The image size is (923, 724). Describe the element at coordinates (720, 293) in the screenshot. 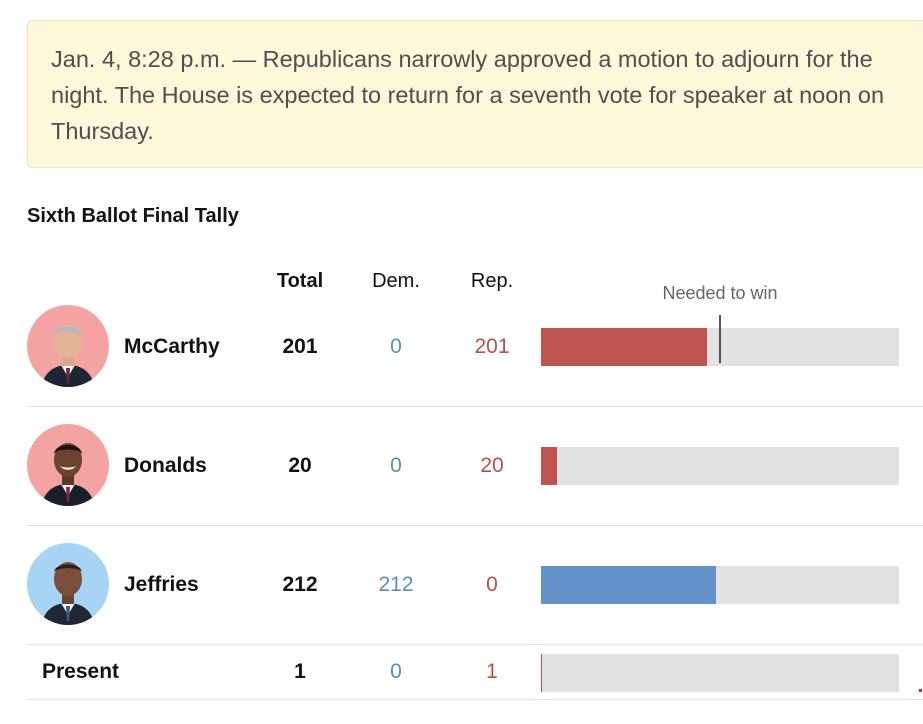

I see `needed-to-win-label: Needed to win` at that location.